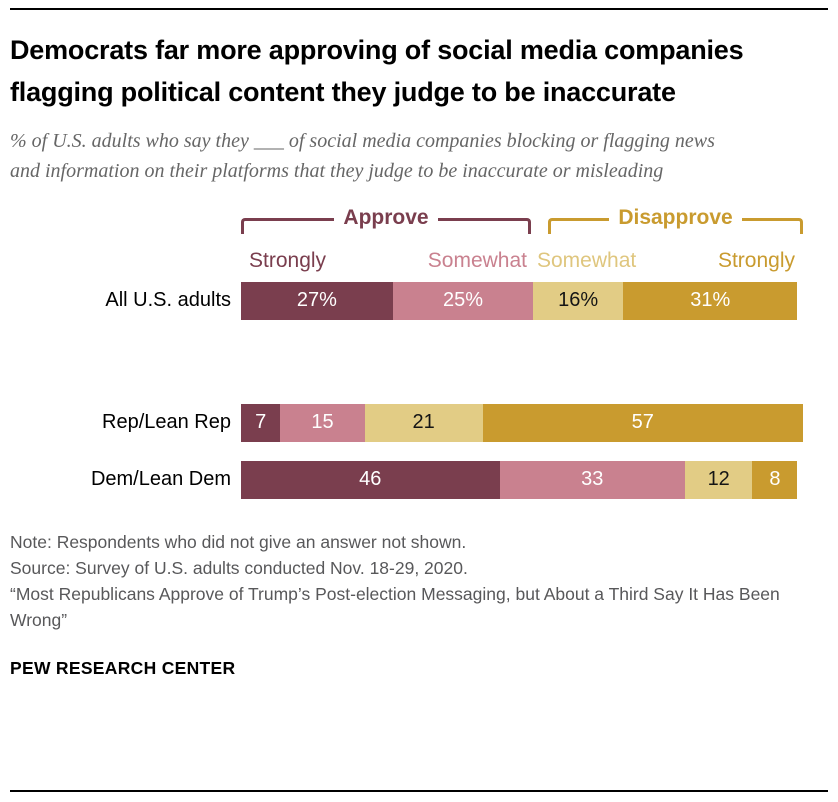 This screenshot has width=838, height=802. Describe the element at coordinates (419, 9) in the screenshot. I see `top-rule` at that location.